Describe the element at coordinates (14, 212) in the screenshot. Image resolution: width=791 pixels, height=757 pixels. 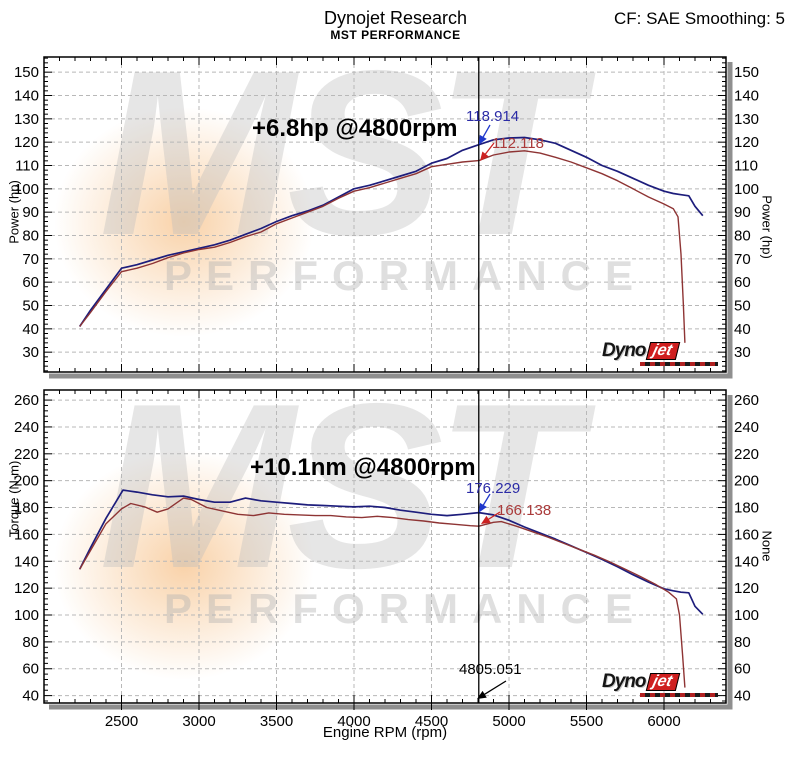
I see `power-axis-title-left: Power (hp)` at that location.